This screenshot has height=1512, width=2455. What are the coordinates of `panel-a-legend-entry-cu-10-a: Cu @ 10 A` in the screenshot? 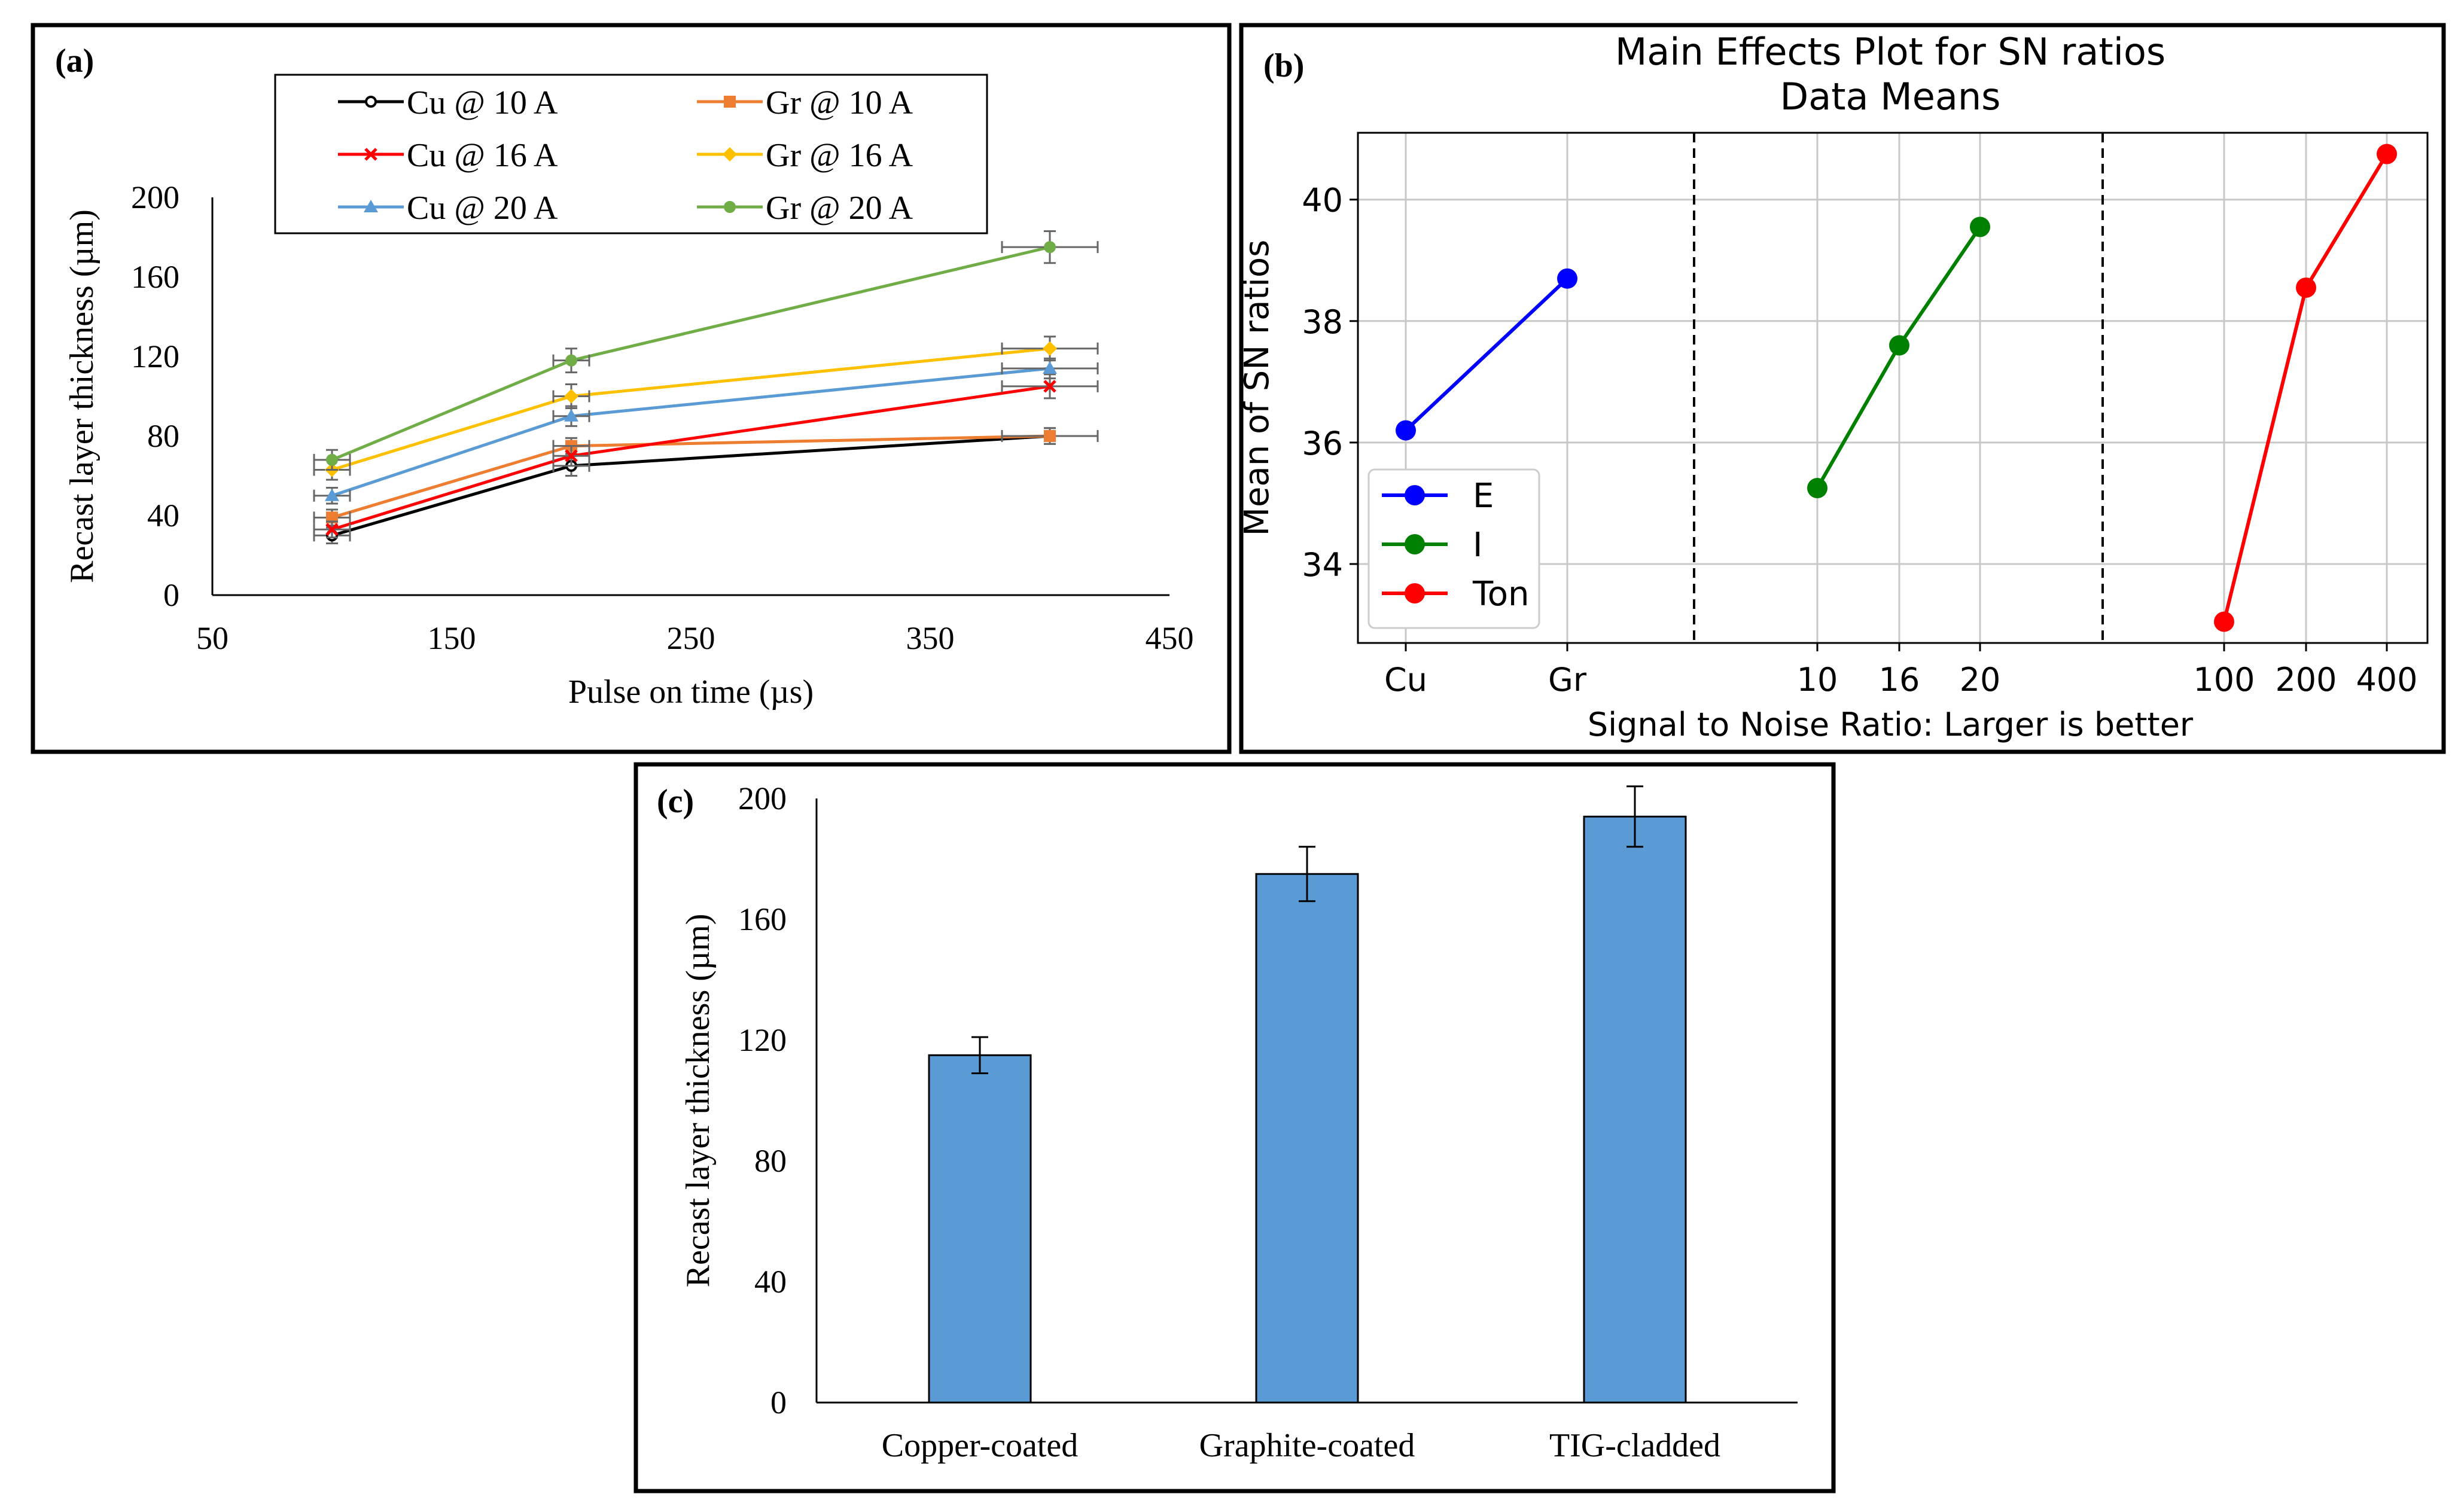 It's located at (448, 102).